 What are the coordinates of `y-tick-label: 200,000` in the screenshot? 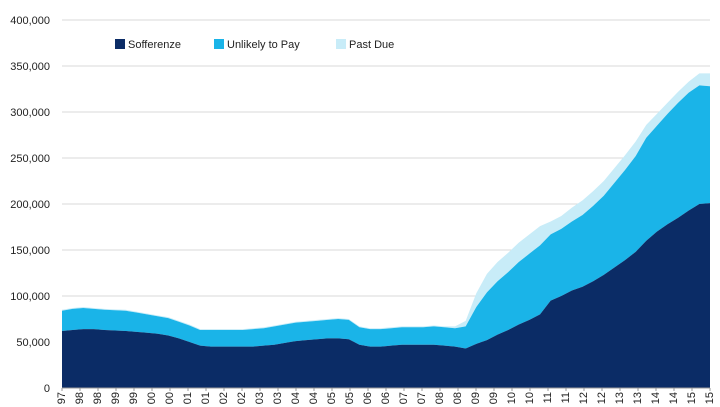 It's located at (30, 205).